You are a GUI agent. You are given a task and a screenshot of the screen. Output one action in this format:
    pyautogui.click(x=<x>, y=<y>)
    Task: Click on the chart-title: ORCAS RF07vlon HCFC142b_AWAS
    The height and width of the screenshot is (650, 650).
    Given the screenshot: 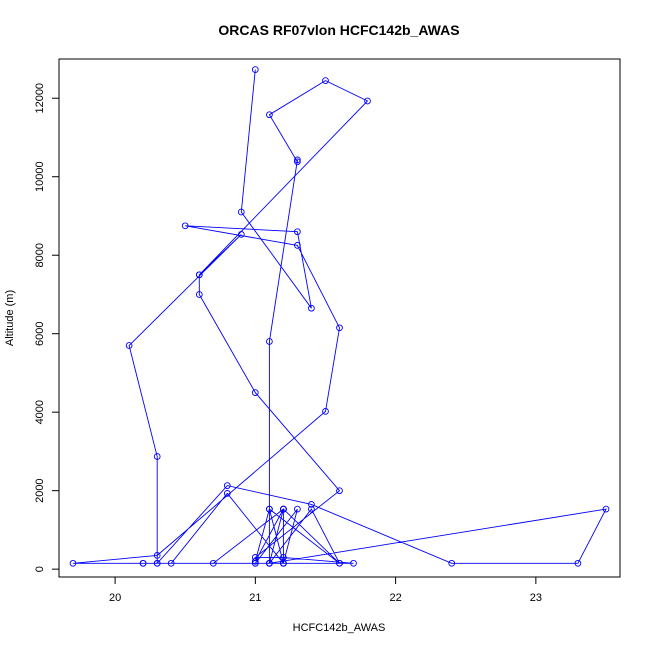 What is the action you would take?
    pyautogui.click(x=338, y=30)
    